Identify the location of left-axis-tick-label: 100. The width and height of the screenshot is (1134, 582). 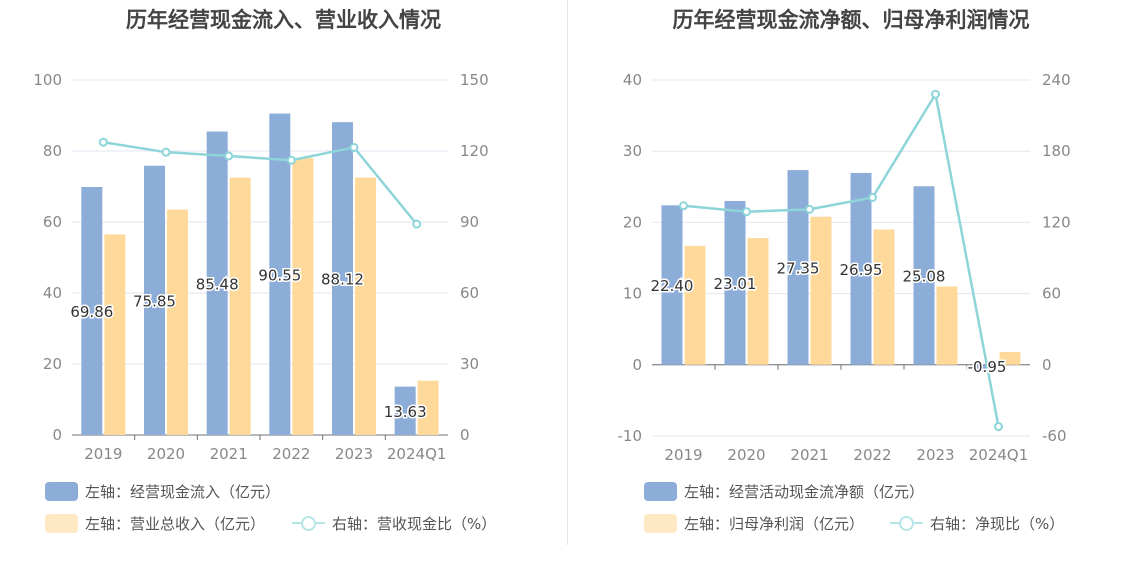
(47, 80).